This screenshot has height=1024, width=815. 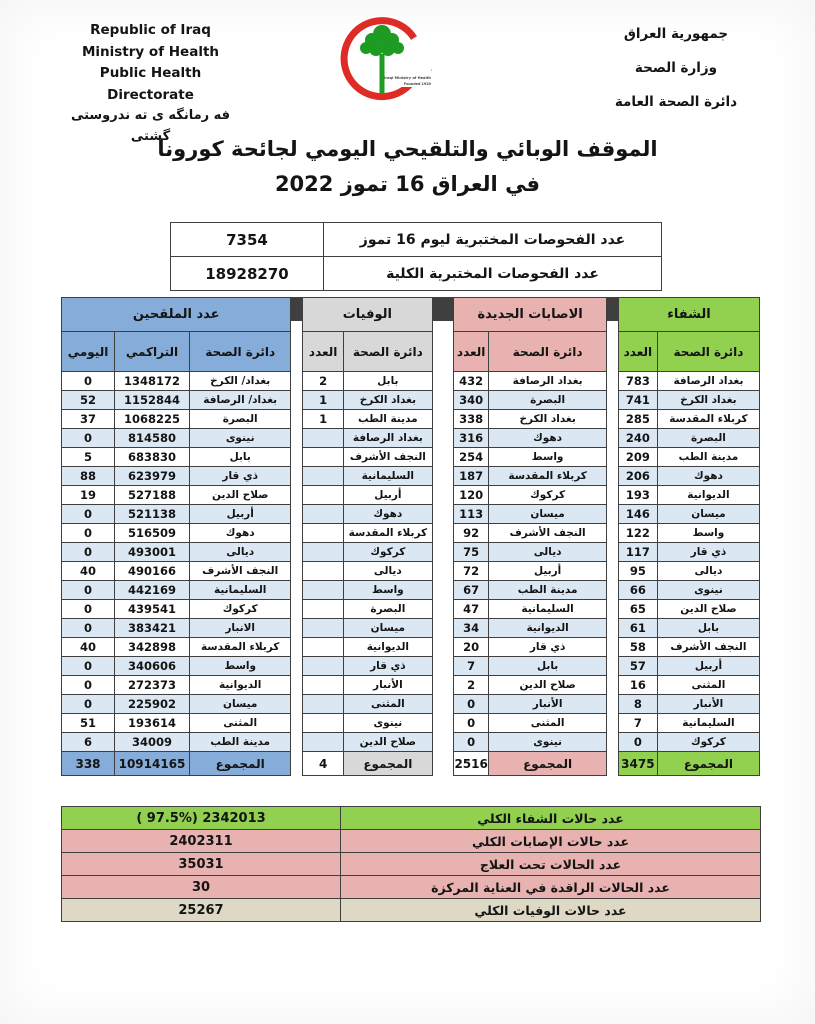 What do you see at coordinates (152, 351) in the screenshot?
I see `column-header-cumulative: التراكمي` at bounding box center [152, 351].